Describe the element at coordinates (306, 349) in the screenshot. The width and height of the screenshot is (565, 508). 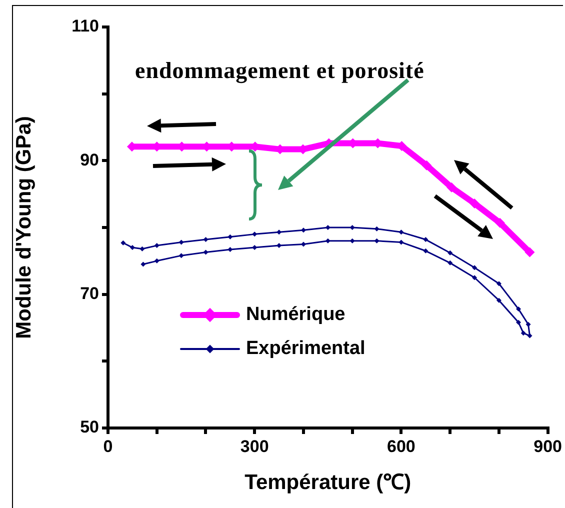
I see `legend-label: Expérimental` at that location.